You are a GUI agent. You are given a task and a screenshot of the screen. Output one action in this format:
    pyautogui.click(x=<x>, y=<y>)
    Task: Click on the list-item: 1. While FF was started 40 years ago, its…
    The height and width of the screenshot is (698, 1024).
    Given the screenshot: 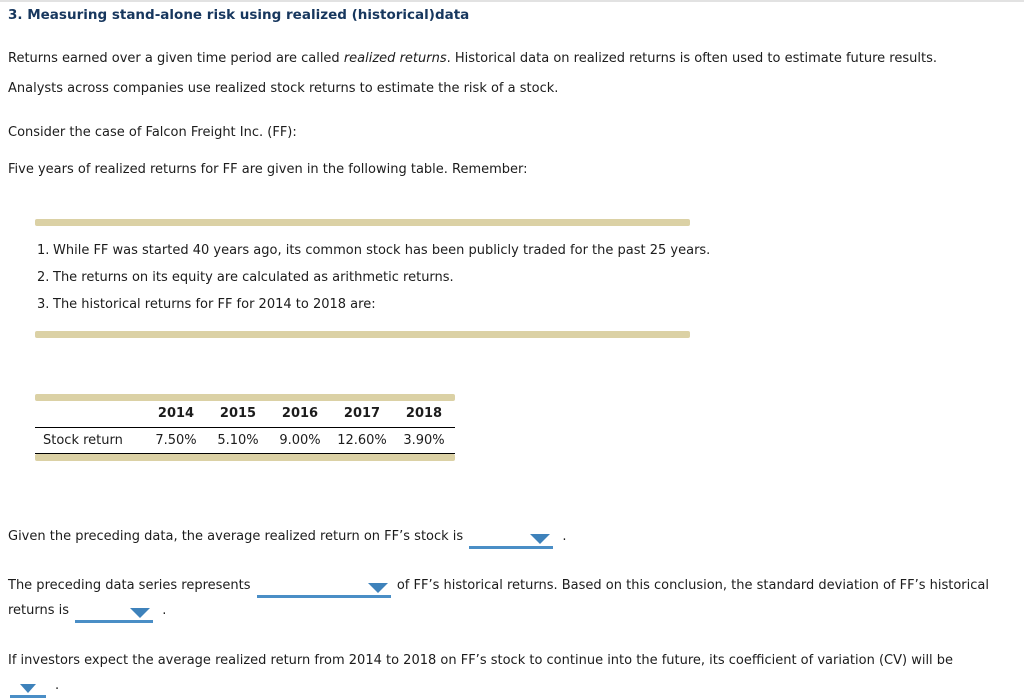 What is the action you would take?
    pyautogui.click(x=373, y=250)
    